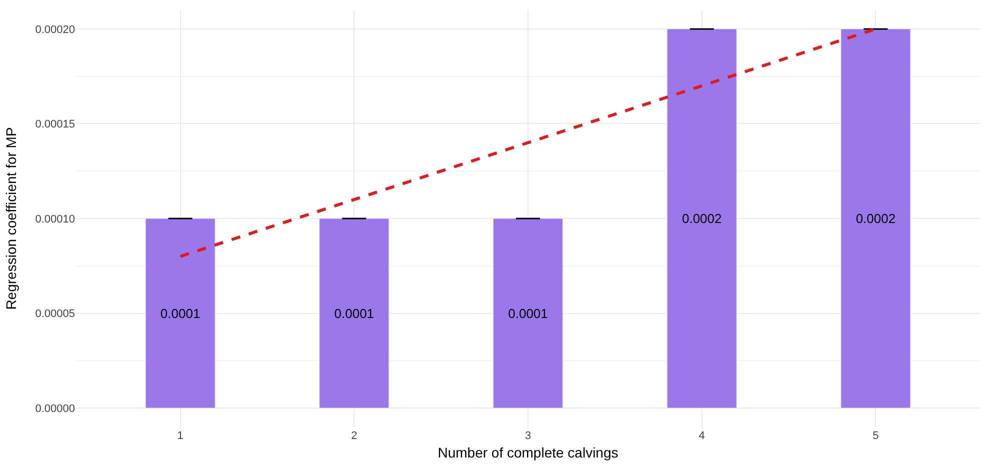  What do you see at coordinates (875, 436) in the screenshot?
I see `x-tick-label: 5` at bounding box center [875, 436].